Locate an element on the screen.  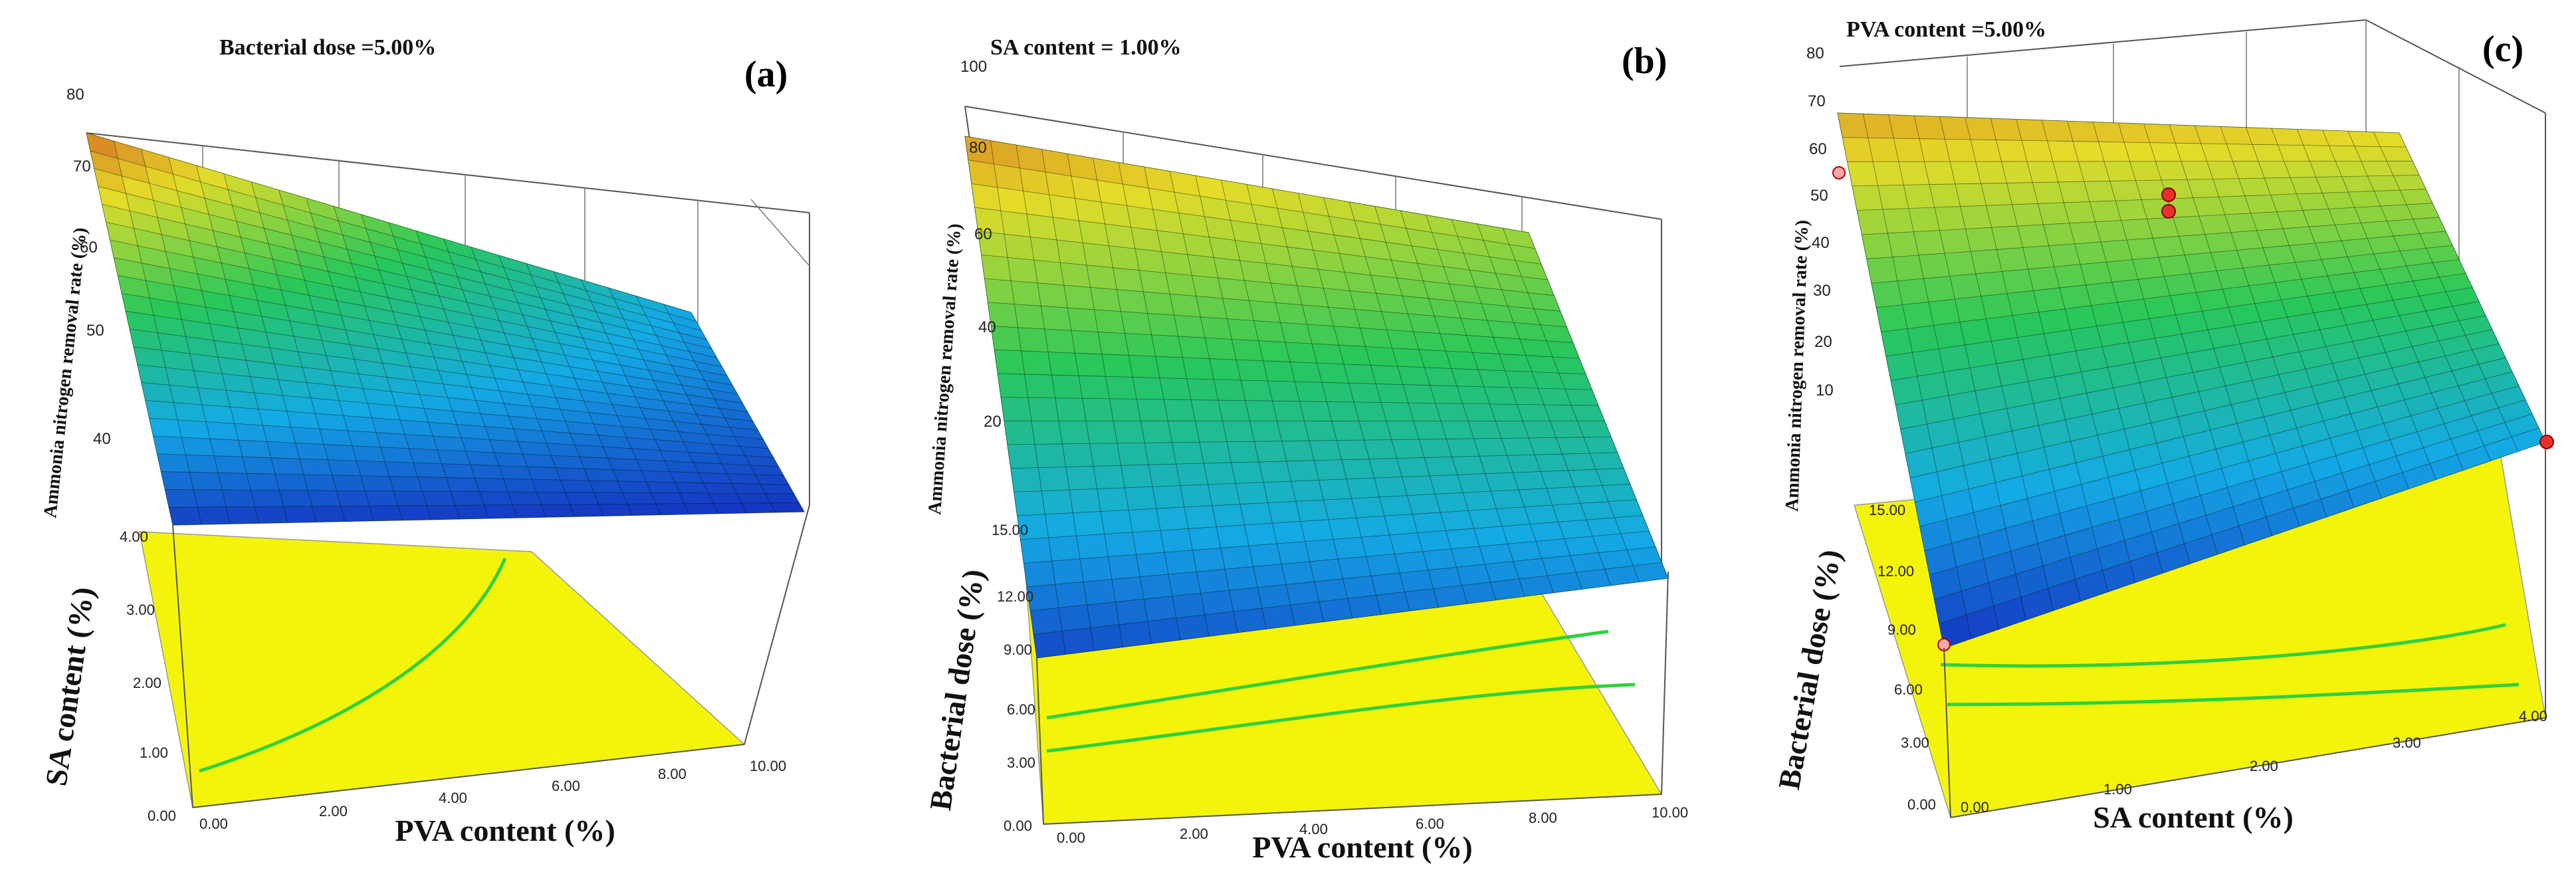
panel-a-front-left-edge is located at coordinates (182, 666).